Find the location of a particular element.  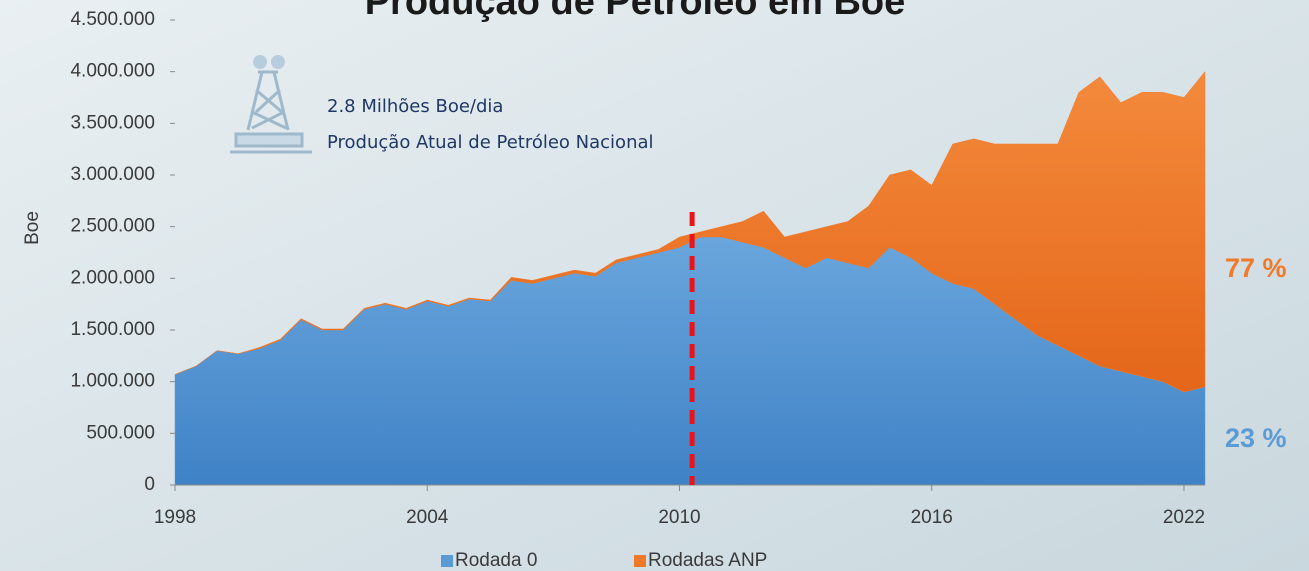

y-tick-label: 1.500.000 is located at coordinates (112, 329).